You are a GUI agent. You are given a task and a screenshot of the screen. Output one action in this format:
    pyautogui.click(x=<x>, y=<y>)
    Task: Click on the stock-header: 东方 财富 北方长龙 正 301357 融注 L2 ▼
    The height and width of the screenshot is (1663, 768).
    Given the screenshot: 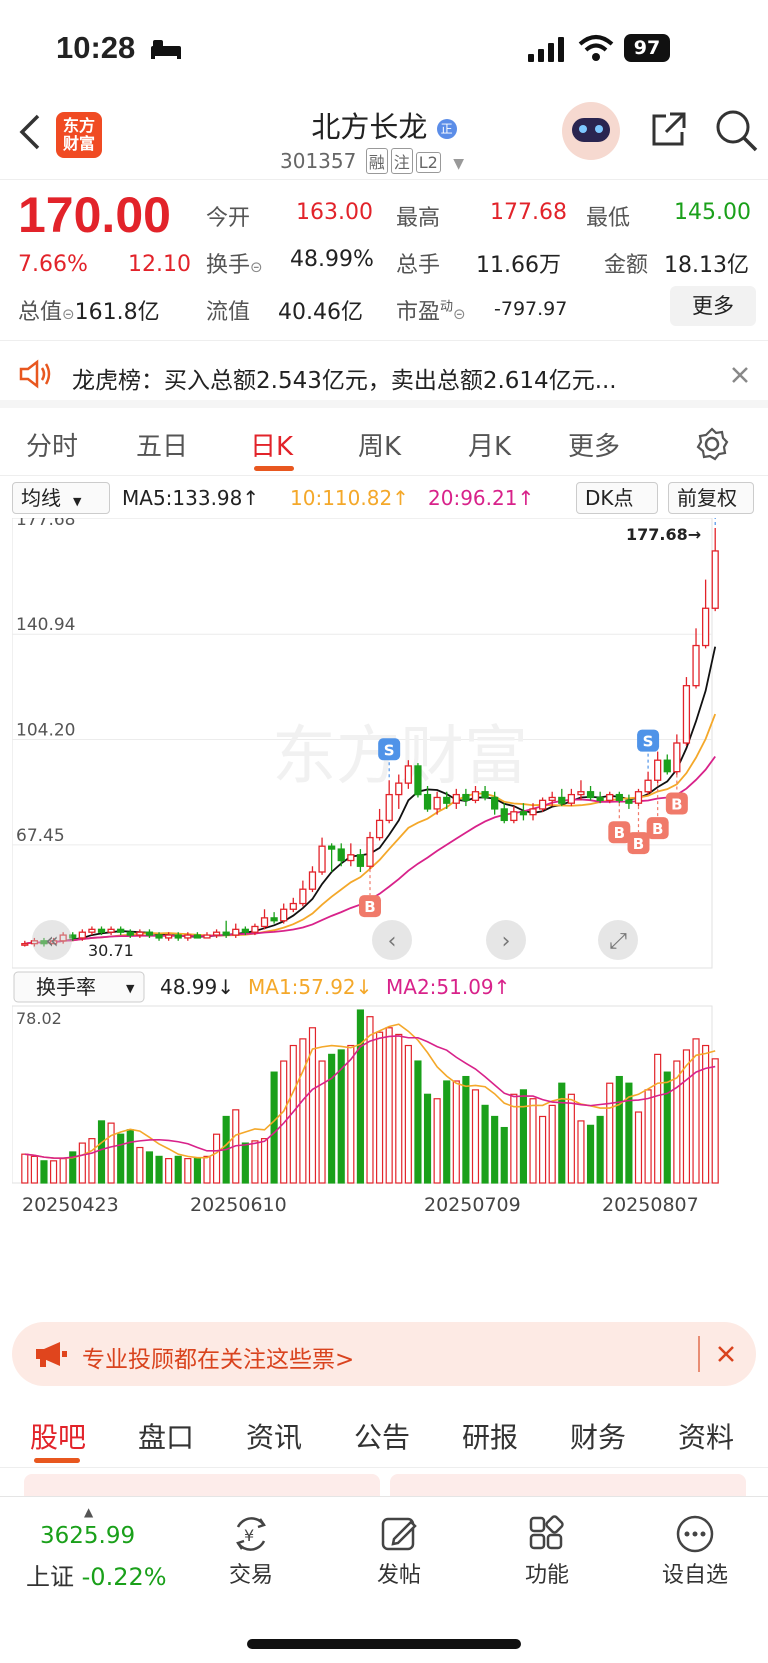 What is the action you would take?
    pyautogui.click(x=384, y=140)
    